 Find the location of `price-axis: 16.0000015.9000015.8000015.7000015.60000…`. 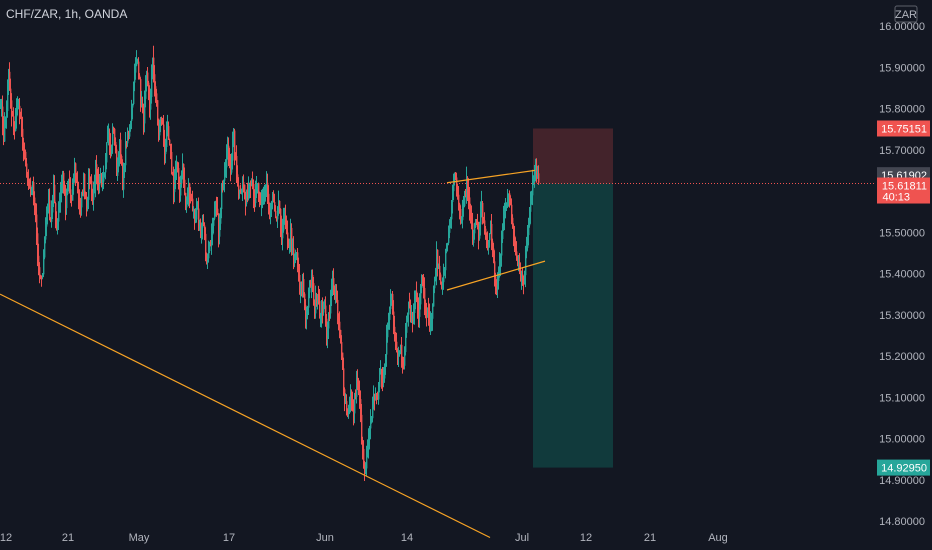

price-axis: 16.0000015.9000015.8000015.7000015.60000… is located at coordinates (902, 266).